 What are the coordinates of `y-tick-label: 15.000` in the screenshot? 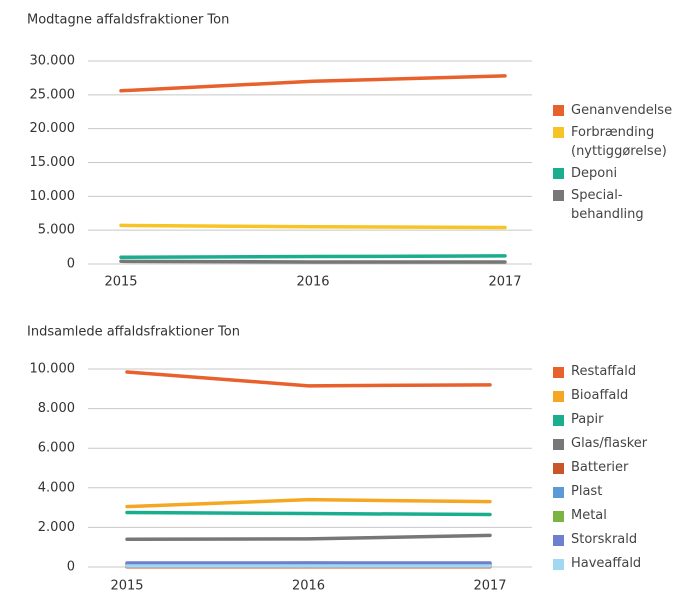 It's located at (53, 162).